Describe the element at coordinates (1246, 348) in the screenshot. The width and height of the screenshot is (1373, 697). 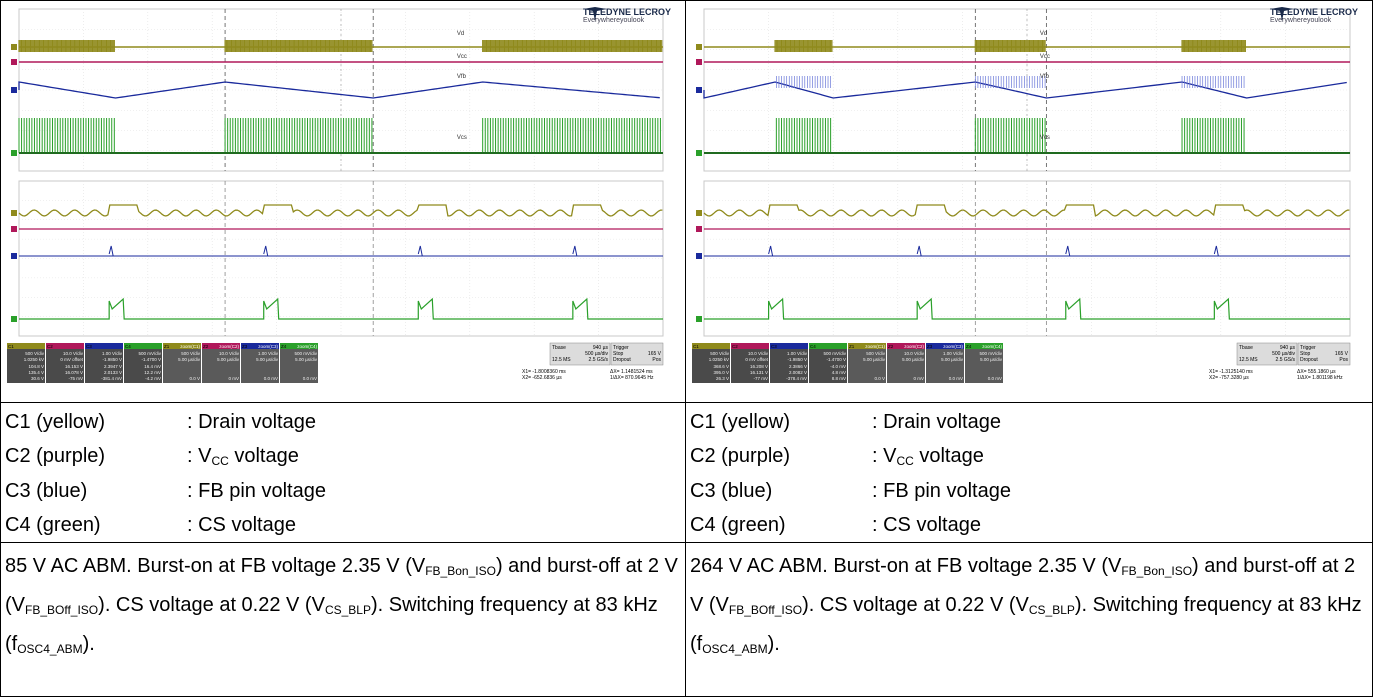
I see `timebase-label: Tbase` at that location.